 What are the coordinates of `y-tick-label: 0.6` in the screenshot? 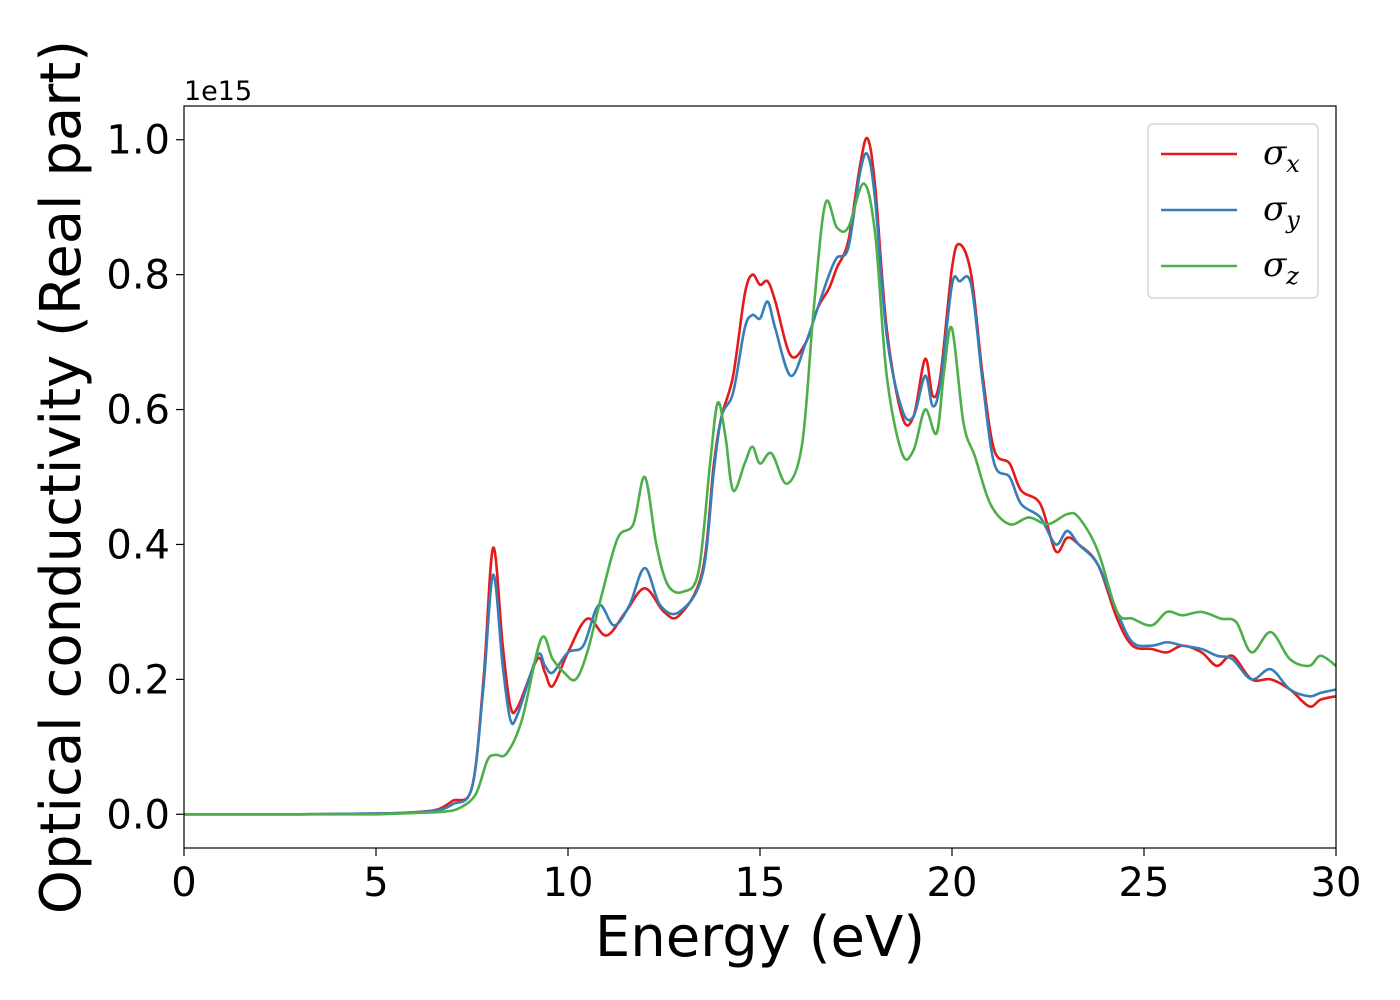 It's located at (138, 411).